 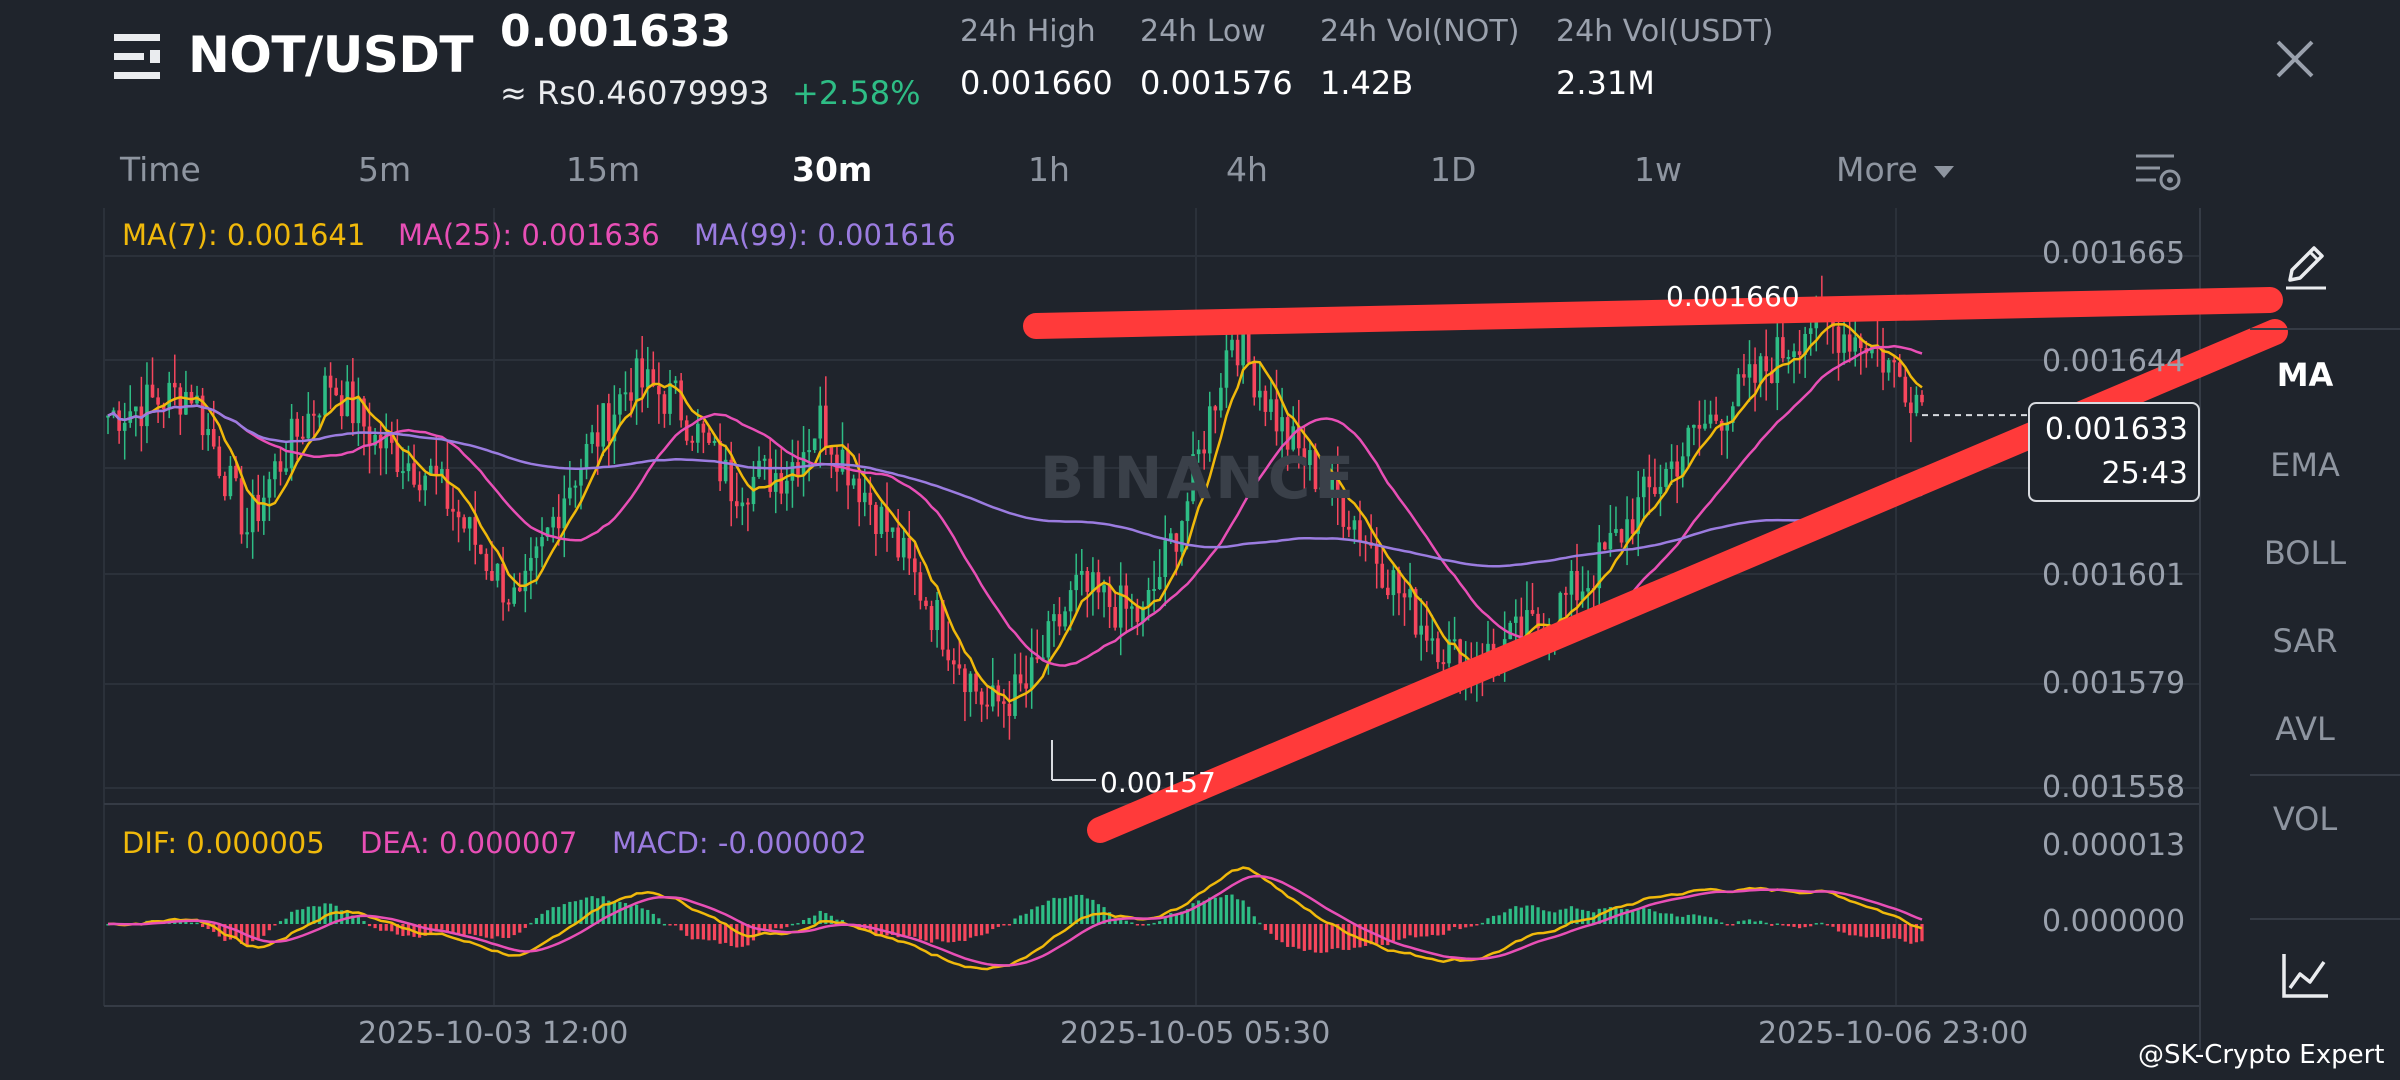 What do you see at coordinates (2305, 729) in the screenshot?
I see `indicator-avl: AVL` at bounding box center [2305, 729].